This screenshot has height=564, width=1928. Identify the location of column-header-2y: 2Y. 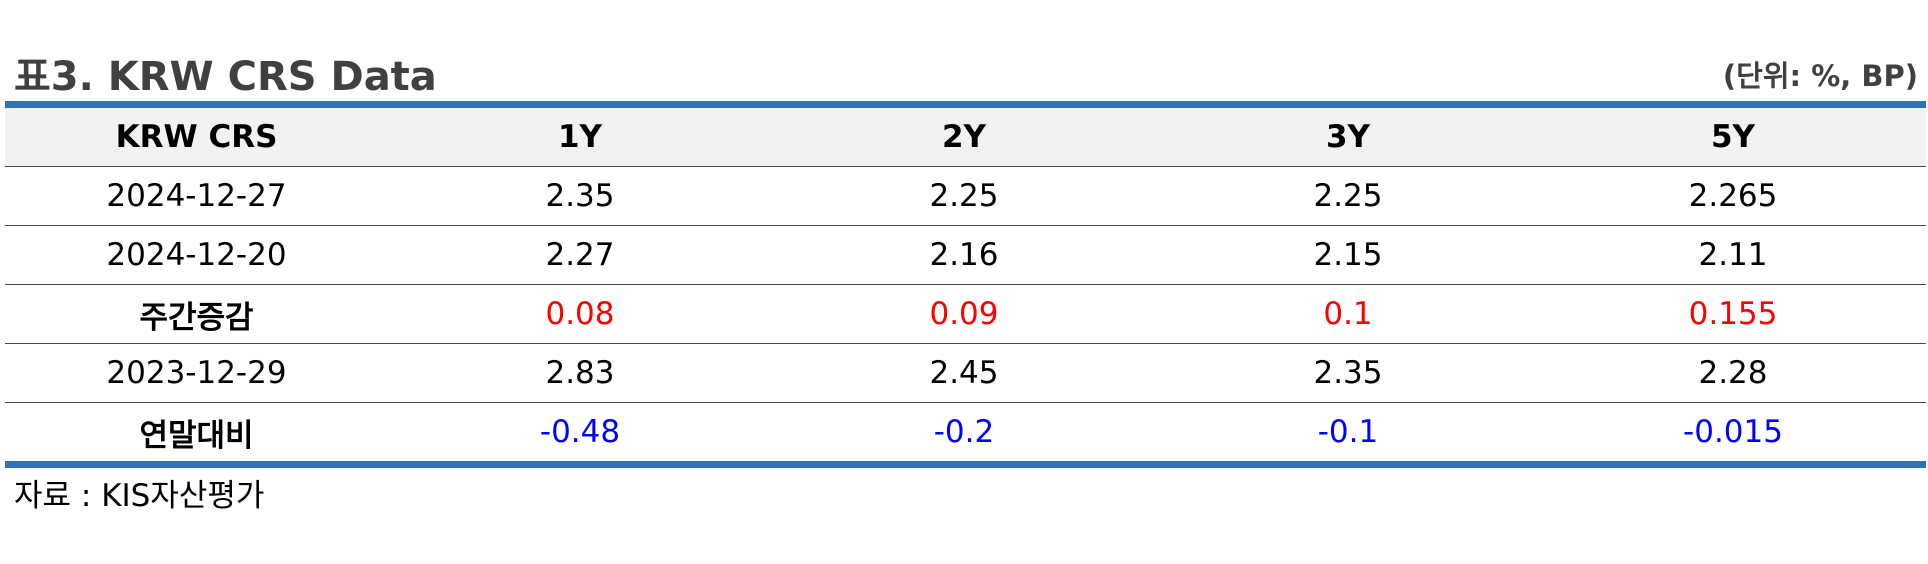
(964, 135).